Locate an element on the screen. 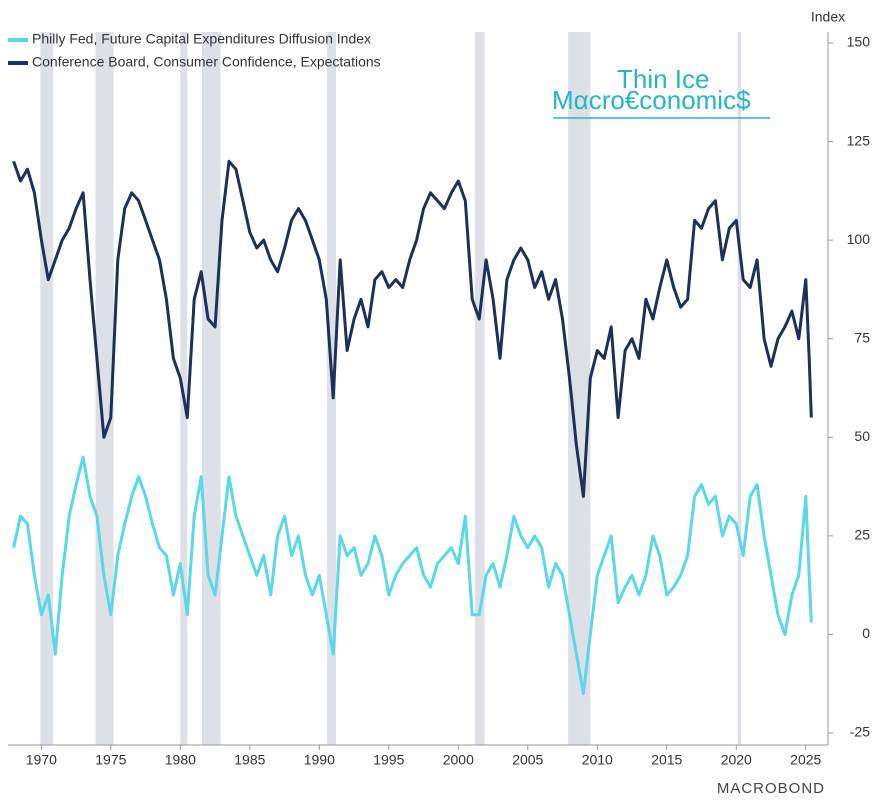  x-tick-label: 1970 is located at coordinates (41, 760).